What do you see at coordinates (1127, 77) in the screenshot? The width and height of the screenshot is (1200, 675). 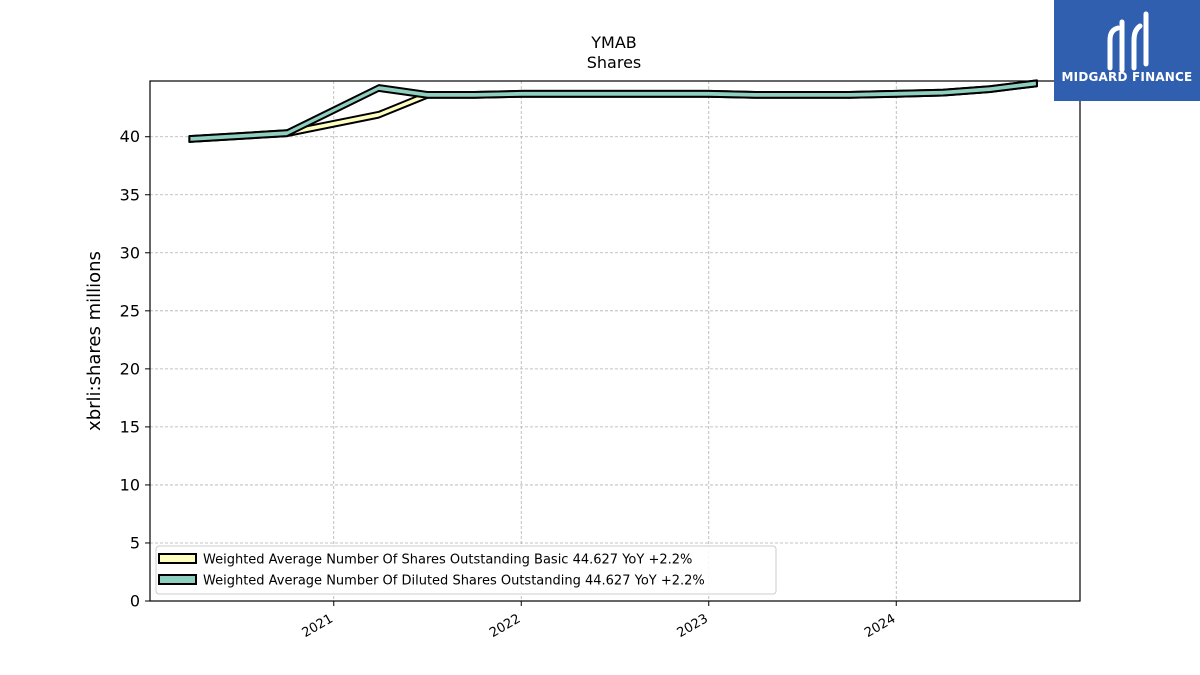 I see `logo-text: MIDGARD FINANCE` at bounding box center [1127, 77].